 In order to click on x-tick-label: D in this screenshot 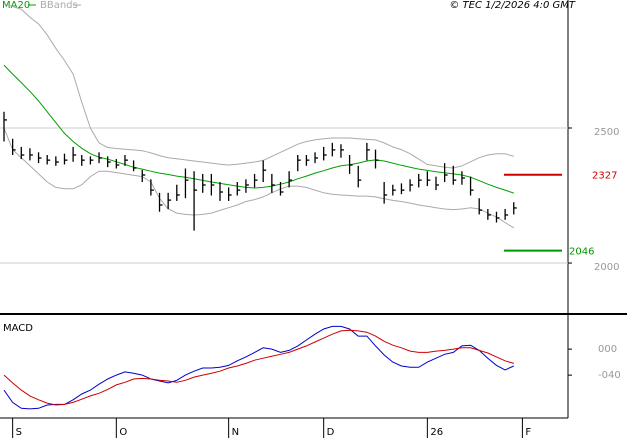, I will do `click(331, 432)`.